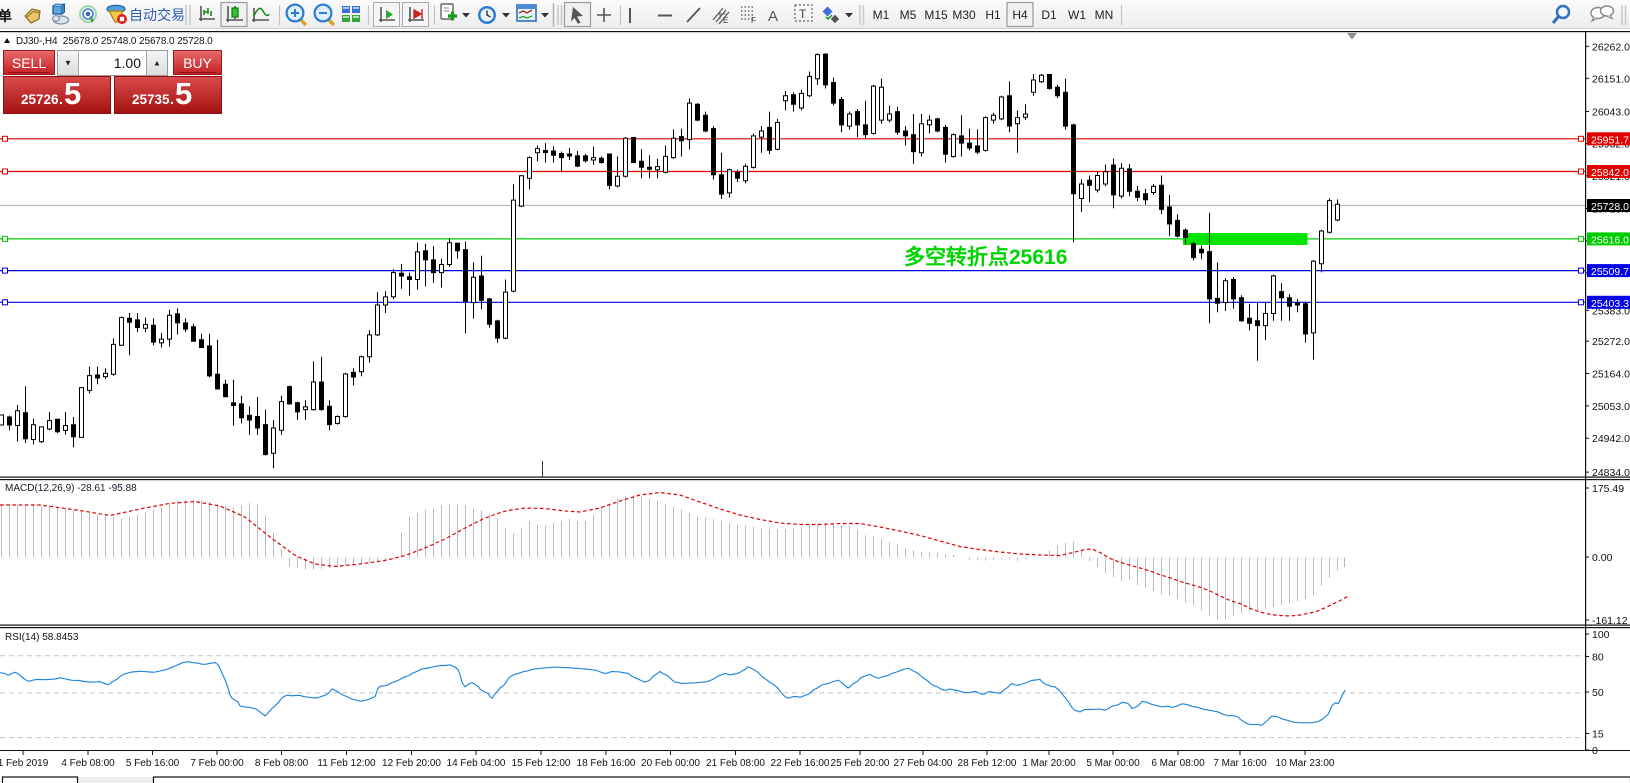  Describe the element at coordinates (1611, 342) in the screenshot. I see `svg-text: 25272.0` at that location.